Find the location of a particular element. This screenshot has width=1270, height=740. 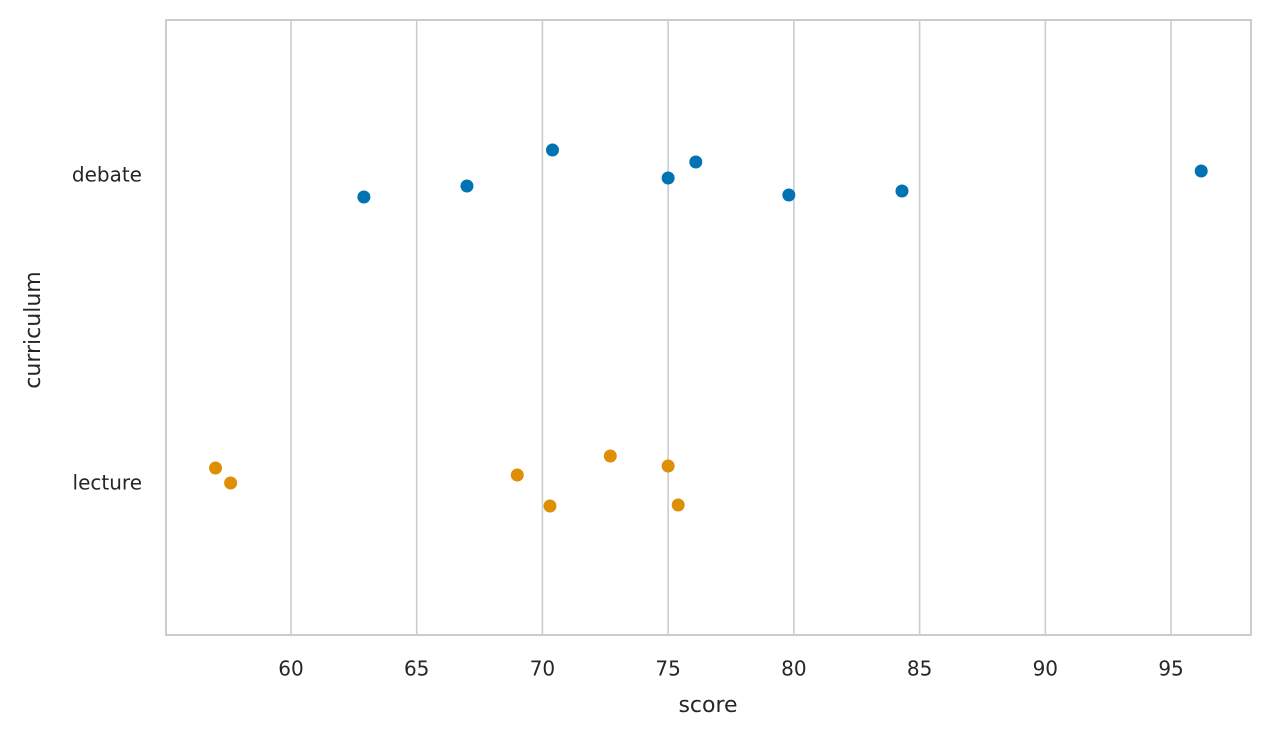

y-tick-label: debate is located at coordinates (107, 175).